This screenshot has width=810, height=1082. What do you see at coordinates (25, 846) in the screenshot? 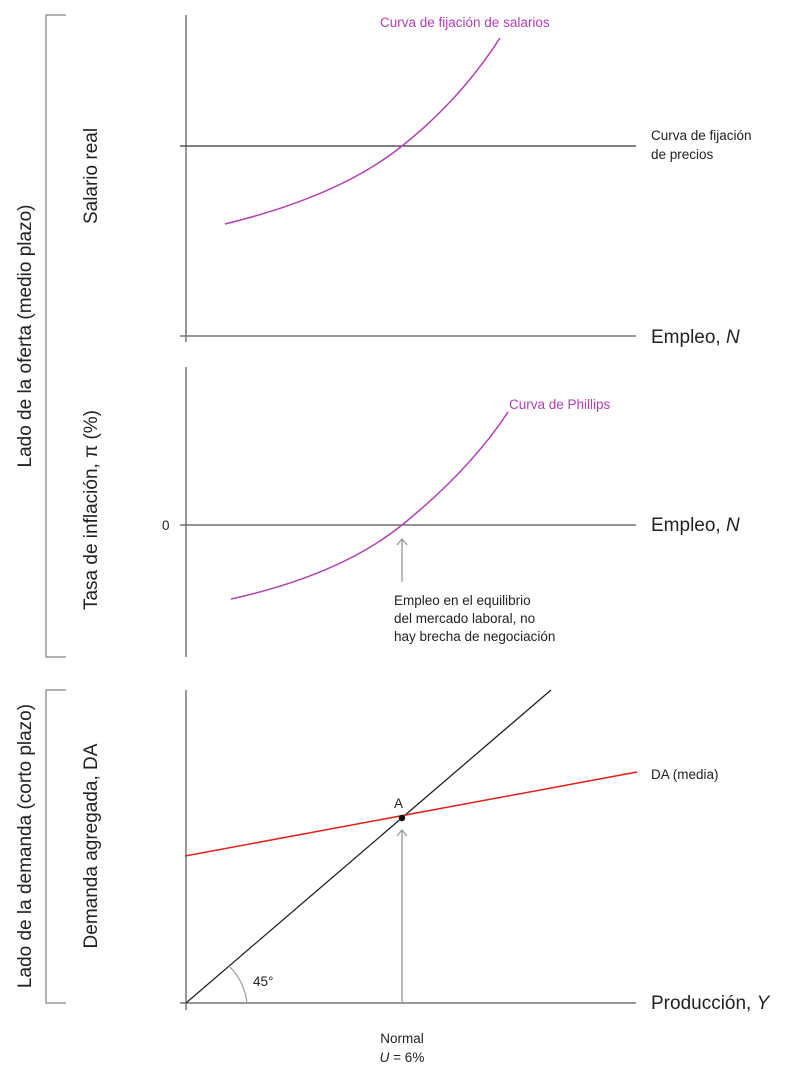
I see `demand-side-label: Lado de la demanda (corto plazo)` at bounding box center [25, 846].